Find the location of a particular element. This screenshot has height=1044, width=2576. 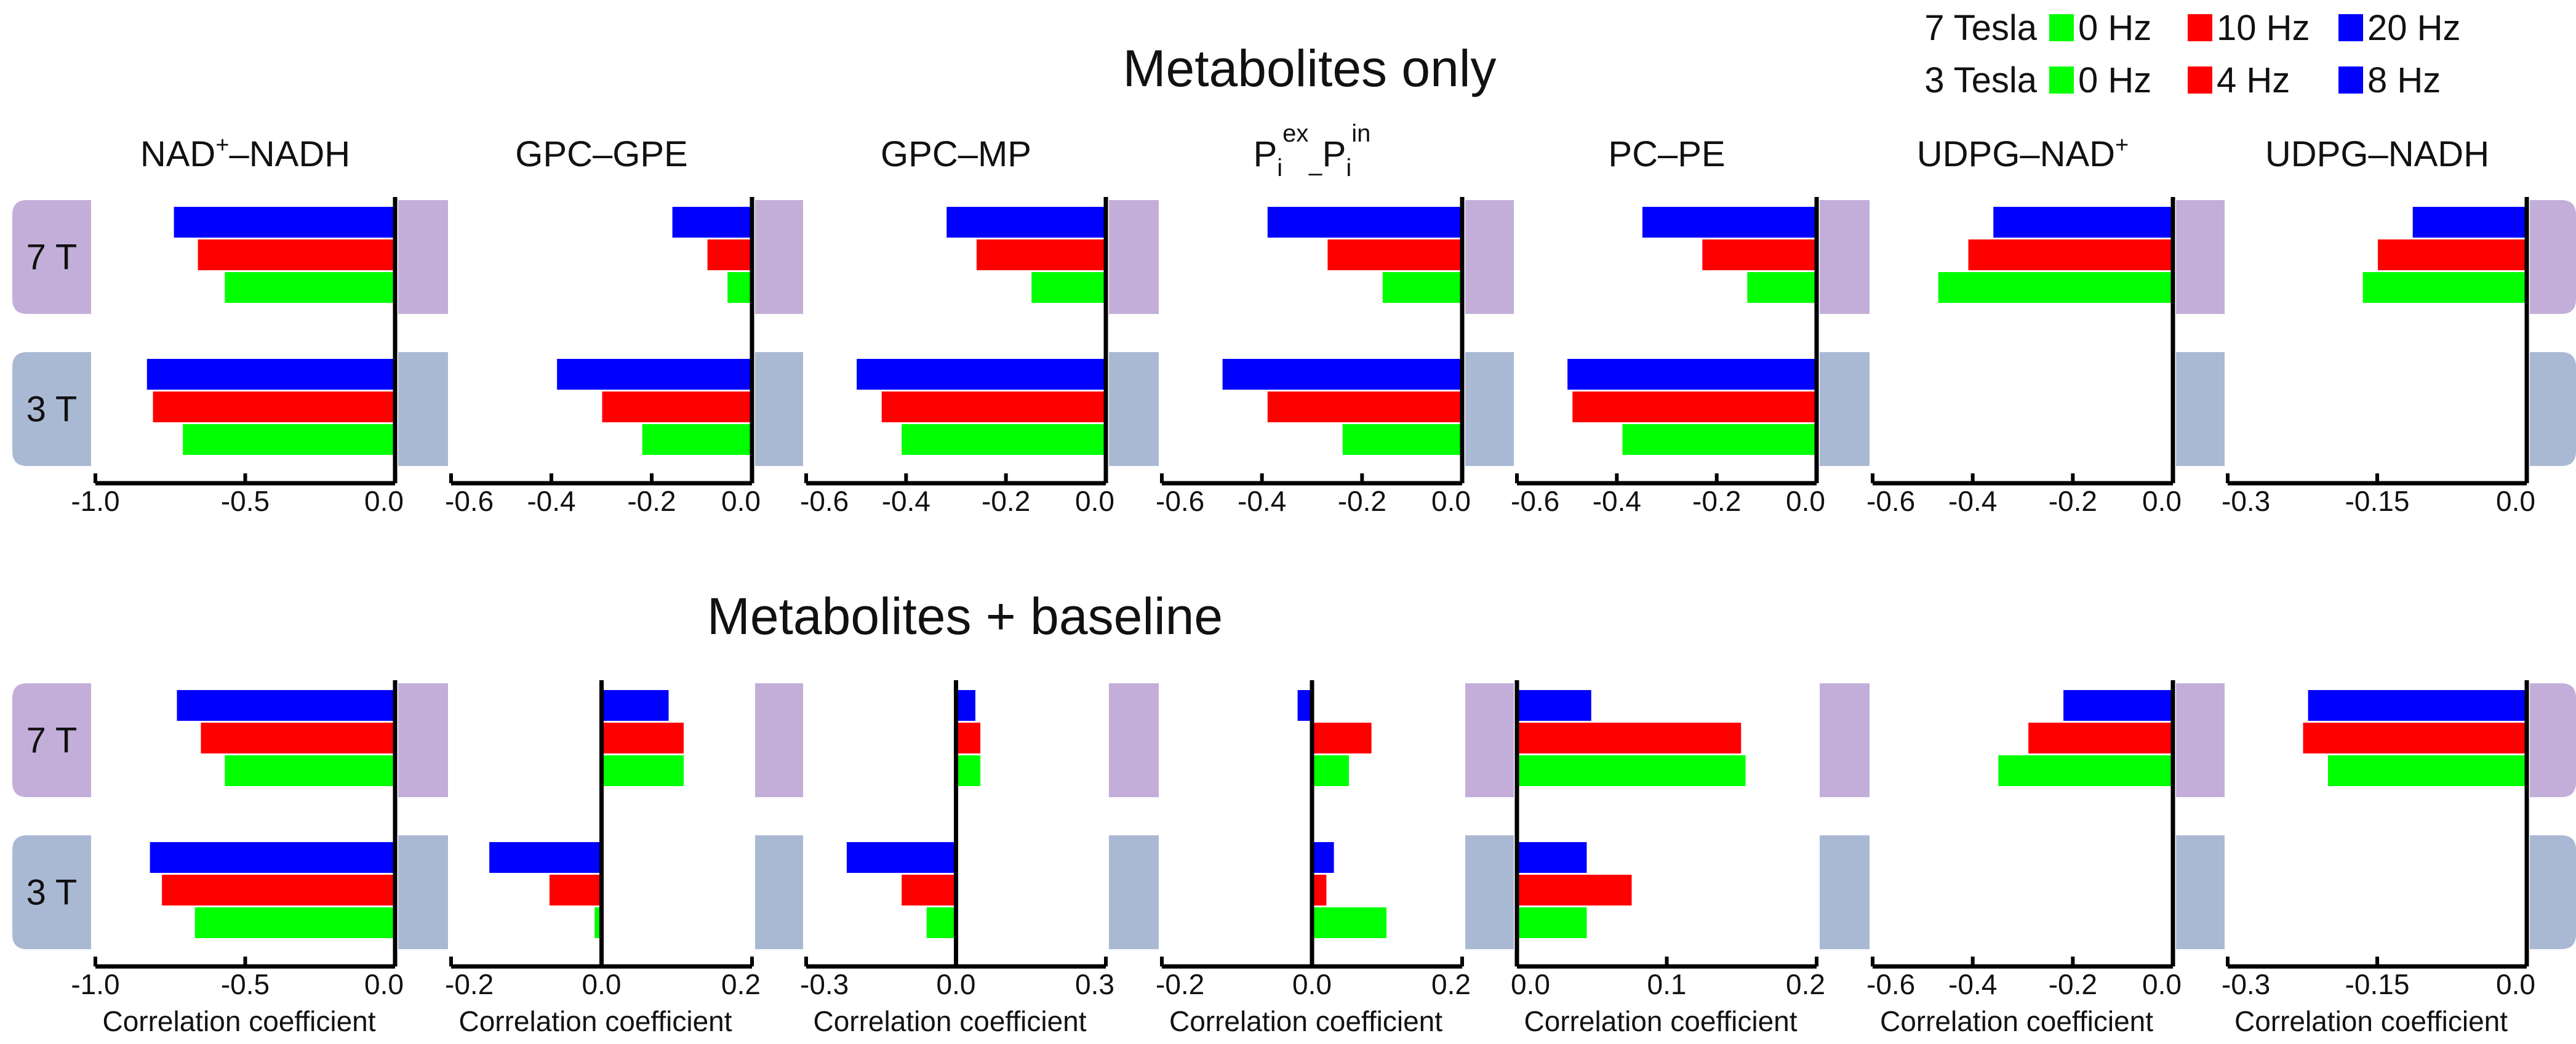

x-tick-label: 0.2 is located at coordinates (741, 984).